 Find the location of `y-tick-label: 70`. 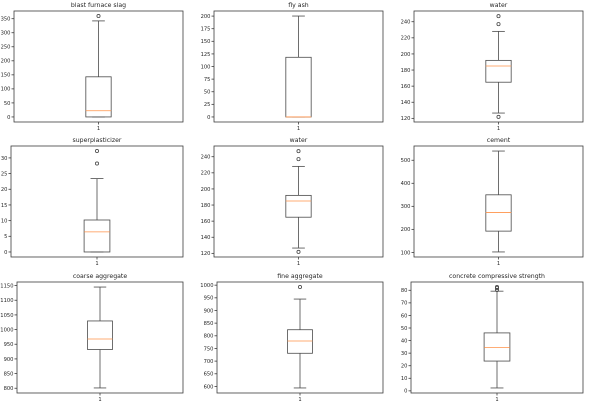

y-tick-label: 70 is located at coordinates (404, 303).